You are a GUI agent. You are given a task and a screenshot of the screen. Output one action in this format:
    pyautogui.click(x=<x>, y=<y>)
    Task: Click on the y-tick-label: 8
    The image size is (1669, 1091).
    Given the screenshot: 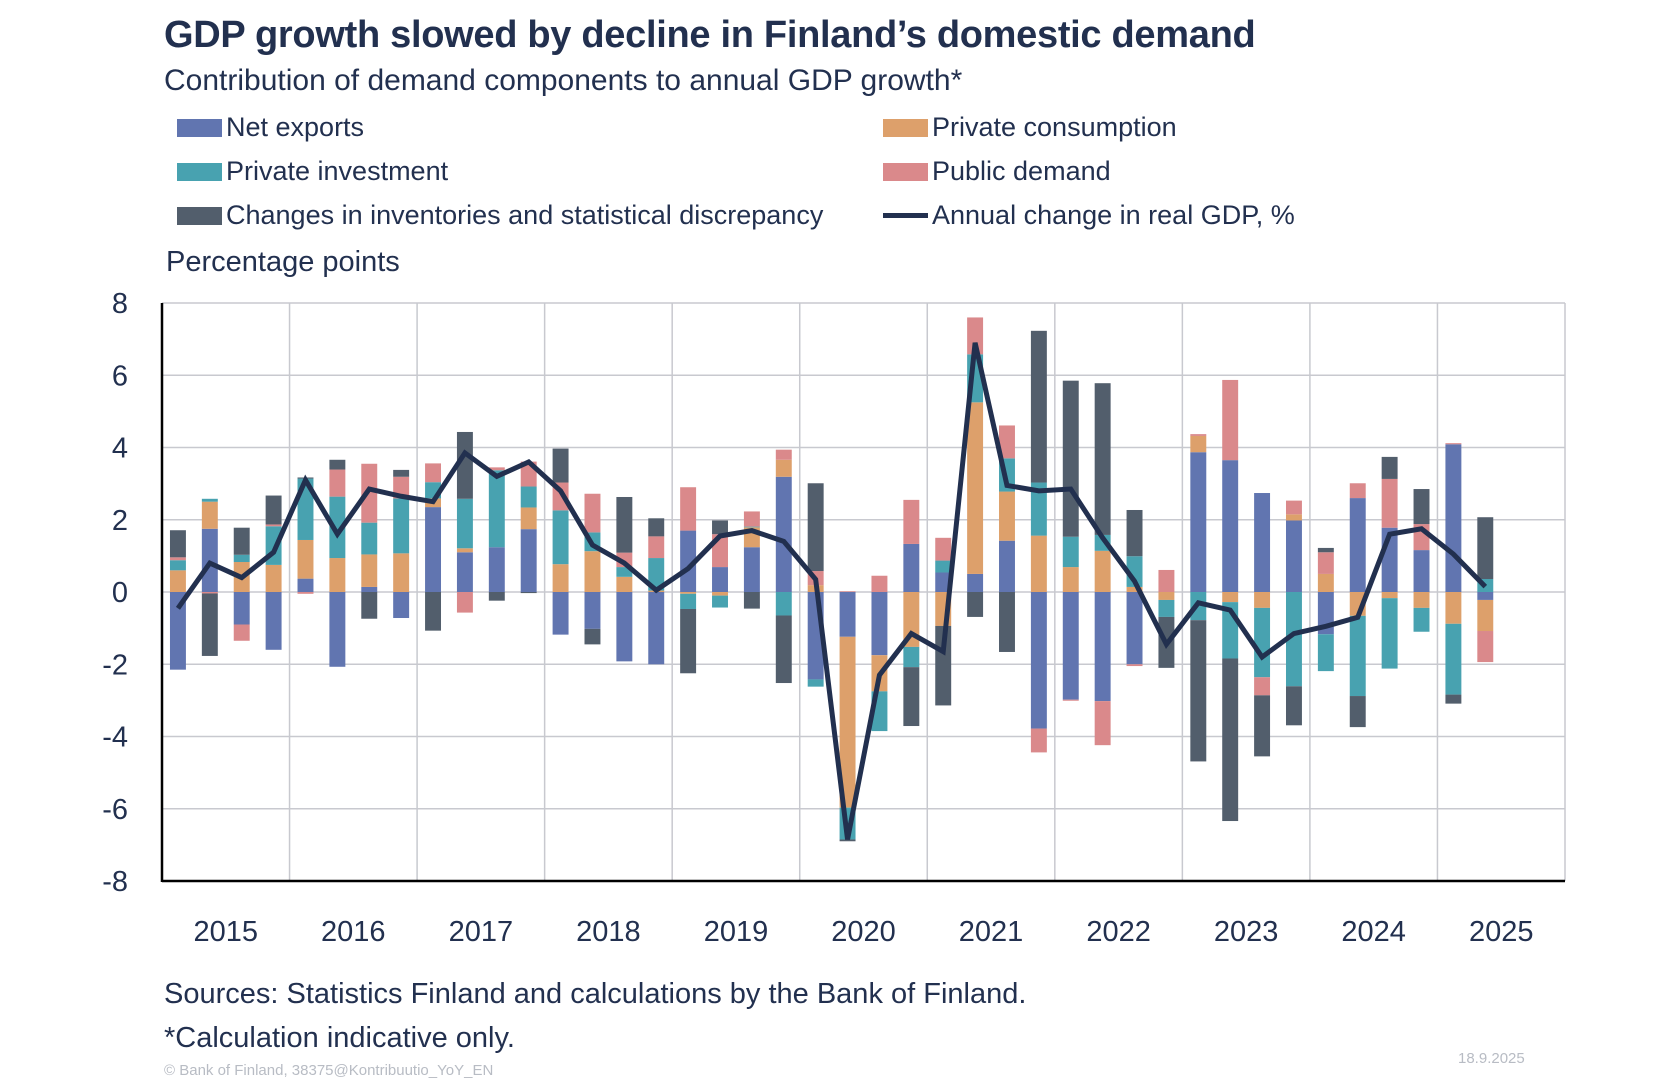 What is the action you would take?
    pyautogui.click(x=120, y=304)
    